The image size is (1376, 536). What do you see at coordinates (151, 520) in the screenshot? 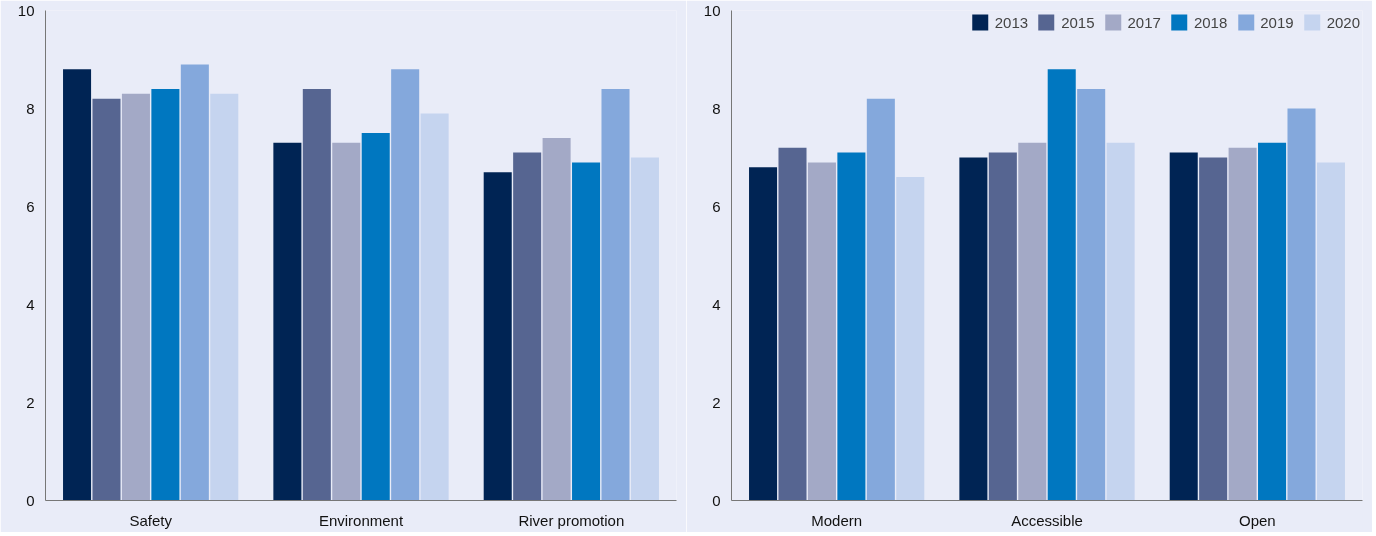
I see `x-tick-label: Safety` at bounding box center [151, 520].